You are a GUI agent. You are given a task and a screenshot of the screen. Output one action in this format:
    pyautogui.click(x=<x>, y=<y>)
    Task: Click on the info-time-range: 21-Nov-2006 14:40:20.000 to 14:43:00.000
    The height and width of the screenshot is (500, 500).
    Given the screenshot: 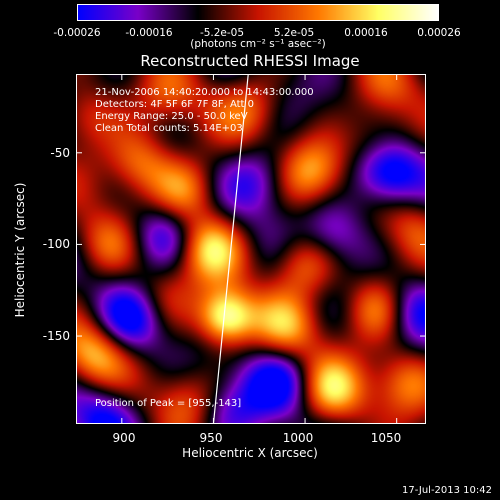 What is the action you would take?
    pyautogui.click(x=204, y=92)
    